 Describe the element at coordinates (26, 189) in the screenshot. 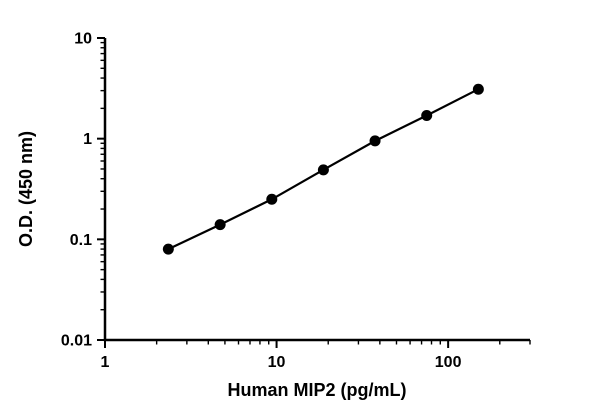

I see `y-axis-title: O.D. (450 nm)` at that location.